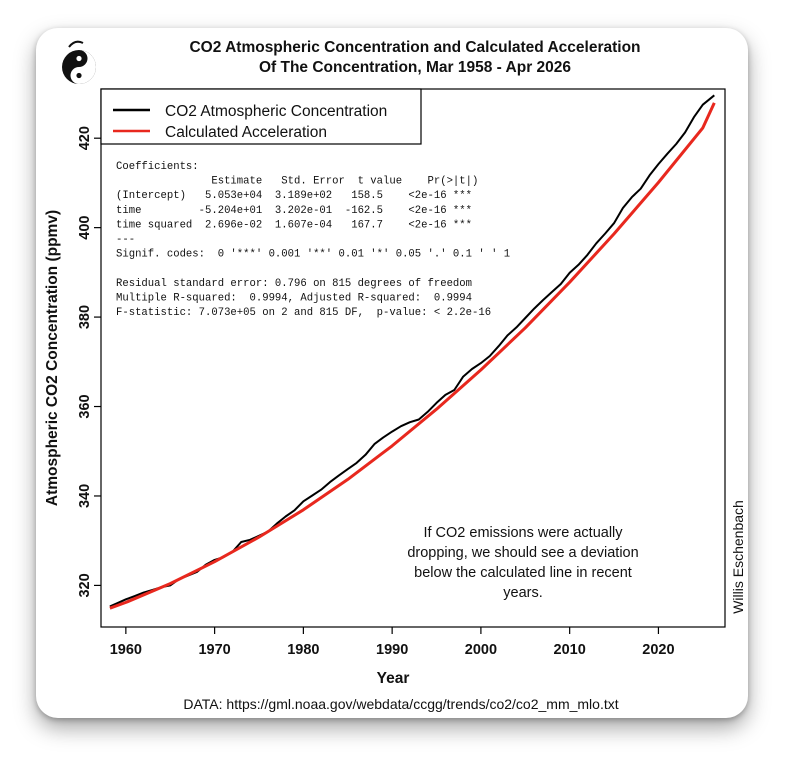  I want to click on x-tick-label: 1970, so click(214, 650).